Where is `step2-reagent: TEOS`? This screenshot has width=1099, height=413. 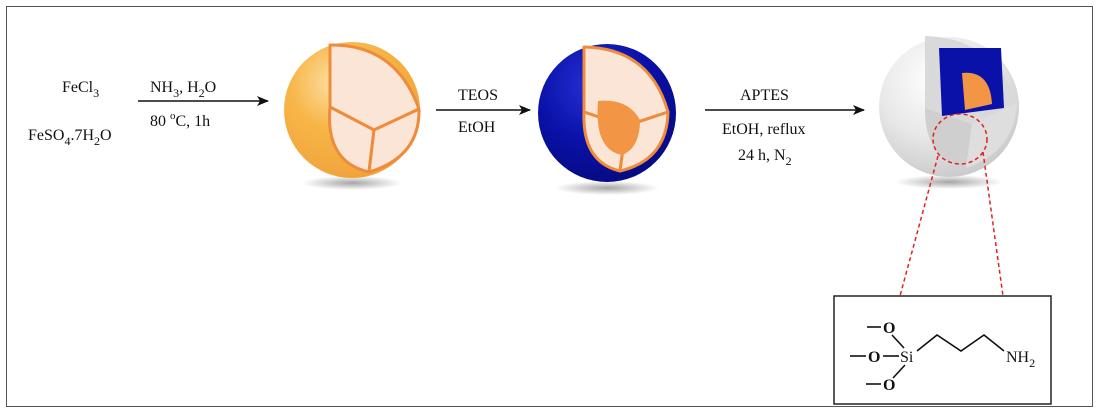
step2-reagent: TEOS is located at coordinates (478, 95).